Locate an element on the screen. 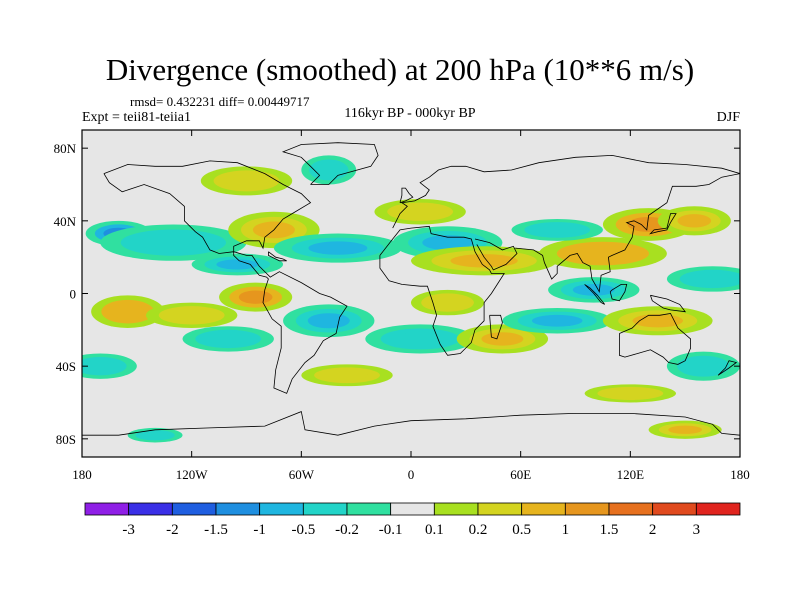 The width and height of the screenshot is (800, 600). y-tick-label: 0 is located at coordinates (73, 294).